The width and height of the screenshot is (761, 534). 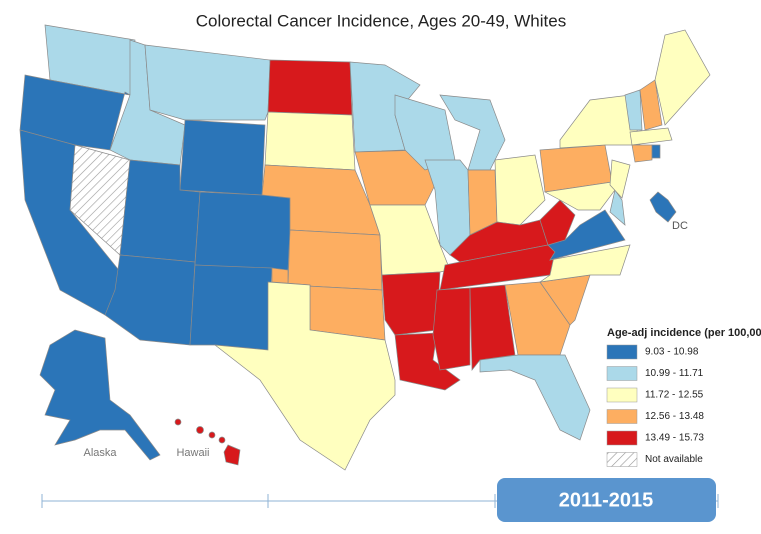 What do you see at coordinates (380, 500) in the screenshot?
I see `timeline: 2011-2015` at bounding box center [380, 500].